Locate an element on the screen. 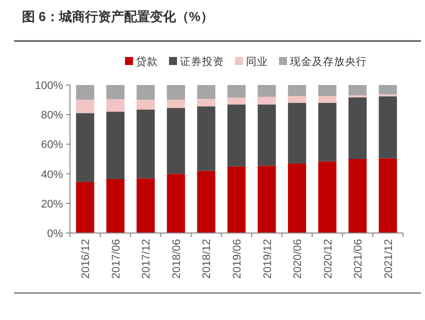 The width and height of the screenshot is (425, 320). y-tick-label: 60% is located at coordinates (52, 145).